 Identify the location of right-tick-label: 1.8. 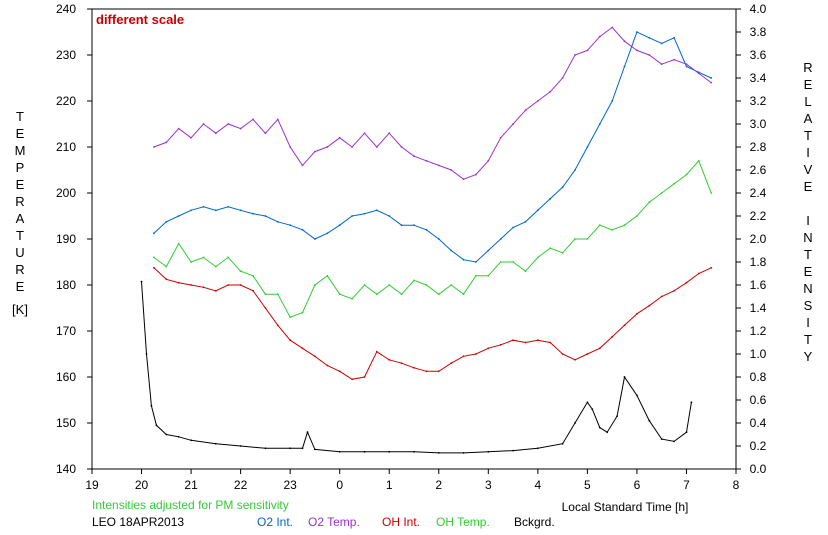
(758, 262).